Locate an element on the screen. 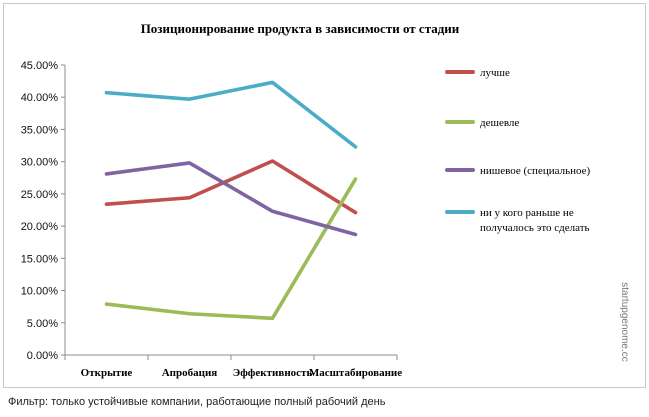  legend-label: получалось это сделать is located at coordinates (535, 228).